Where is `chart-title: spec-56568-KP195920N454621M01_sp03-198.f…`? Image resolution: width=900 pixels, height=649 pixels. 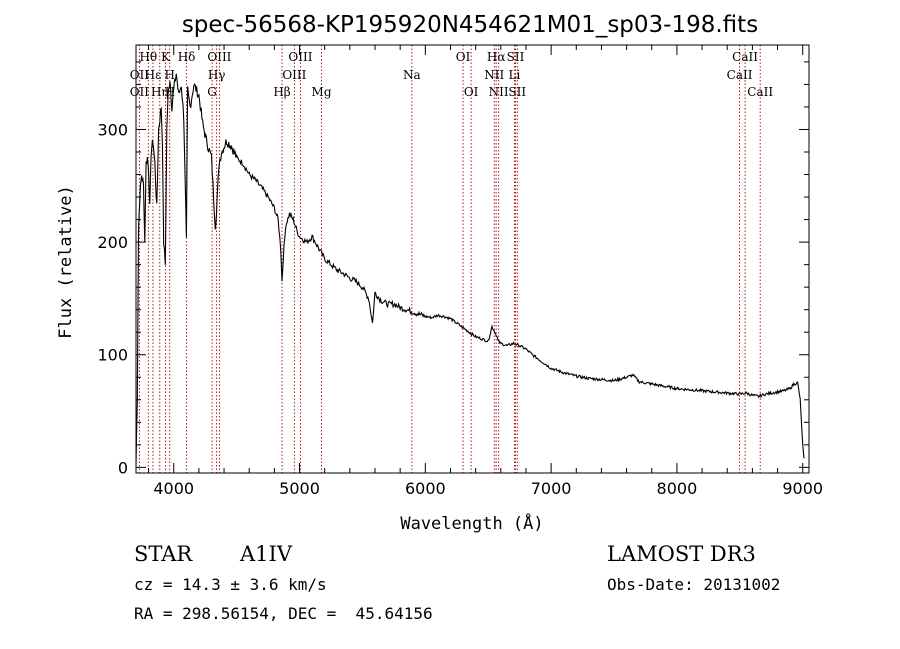 chart-title: spec-56568-KP195920N454621M01_sp03-198.f… is located at coordinates (470, 25).